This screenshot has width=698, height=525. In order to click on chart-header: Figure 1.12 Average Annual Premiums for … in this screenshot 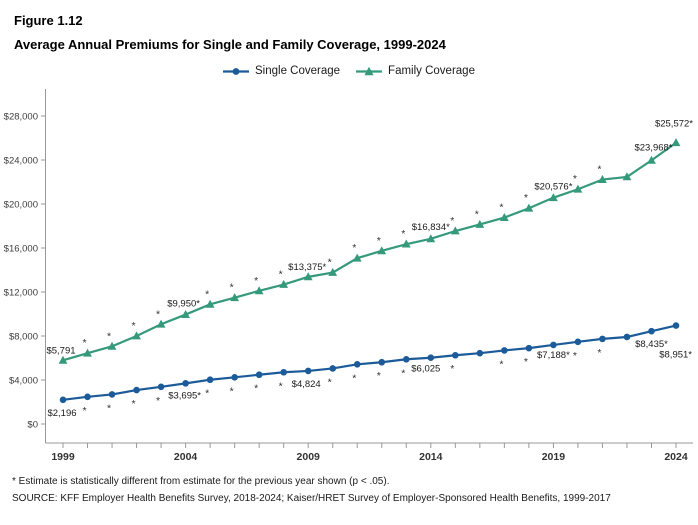, I will do `click(349, 26)`.